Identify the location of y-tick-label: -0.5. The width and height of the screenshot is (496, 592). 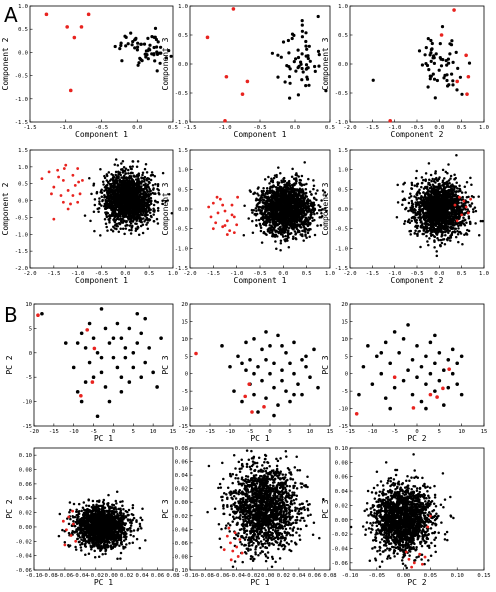
(21, 218).